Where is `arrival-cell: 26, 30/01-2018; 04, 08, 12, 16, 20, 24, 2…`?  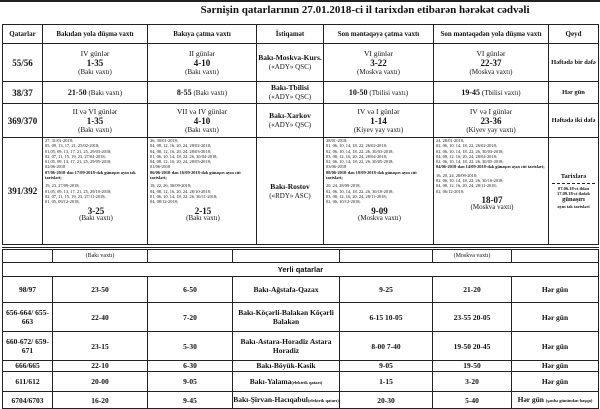
arrival-cell: 26, 30/01-2018; 04, 08, 12, 16, 20, 24, 2… is located at coordinates (202, 191).